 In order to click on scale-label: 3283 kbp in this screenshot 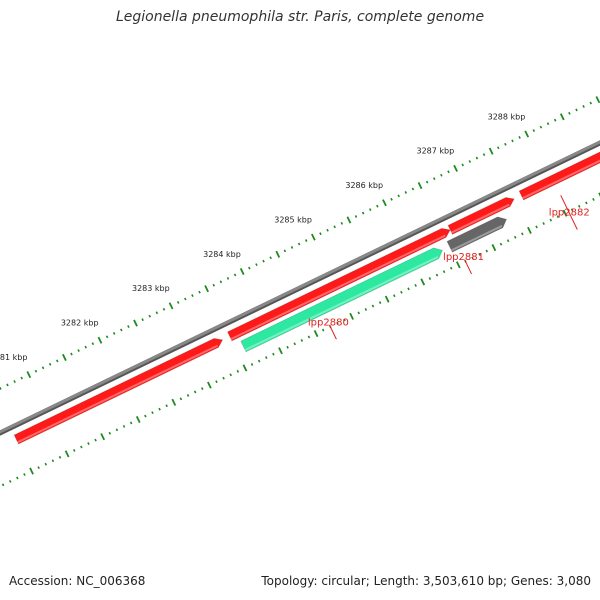, I will do `click(151, 288)`.